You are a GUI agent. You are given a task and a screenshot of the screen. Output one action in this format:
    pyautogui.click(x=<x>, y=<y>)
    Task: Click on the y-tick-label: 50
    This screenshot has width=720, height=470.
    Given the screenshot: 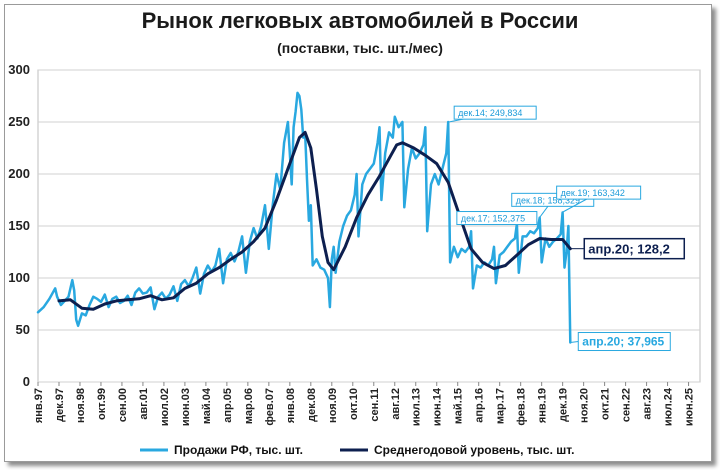 What is the action you would take?
    pyautogui.click(x=23, y=329)
    